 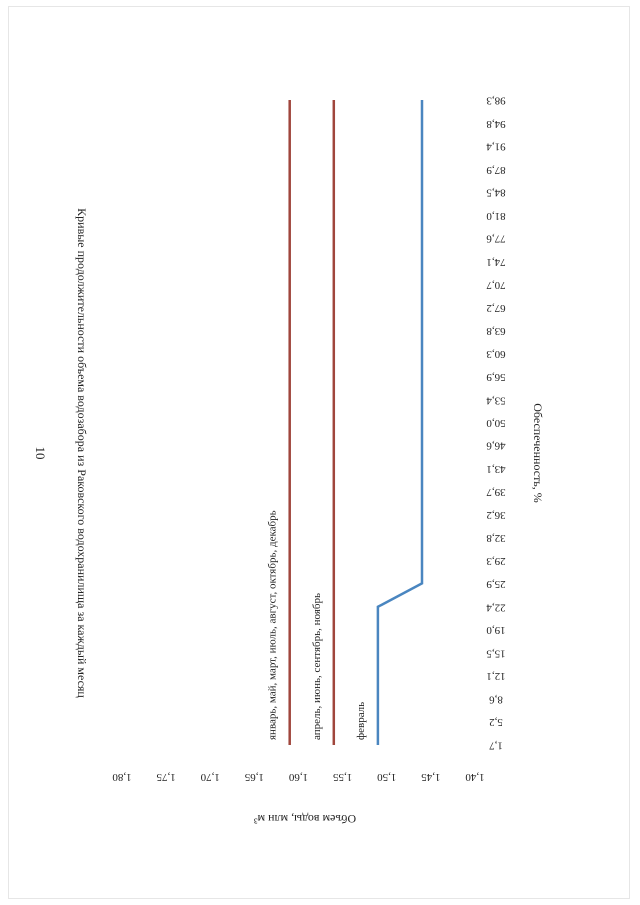 What do you see at coordinates (122, 777) in the screenshot?
I see `y-tick-label: 1,80` at bounding box center [122, 777].